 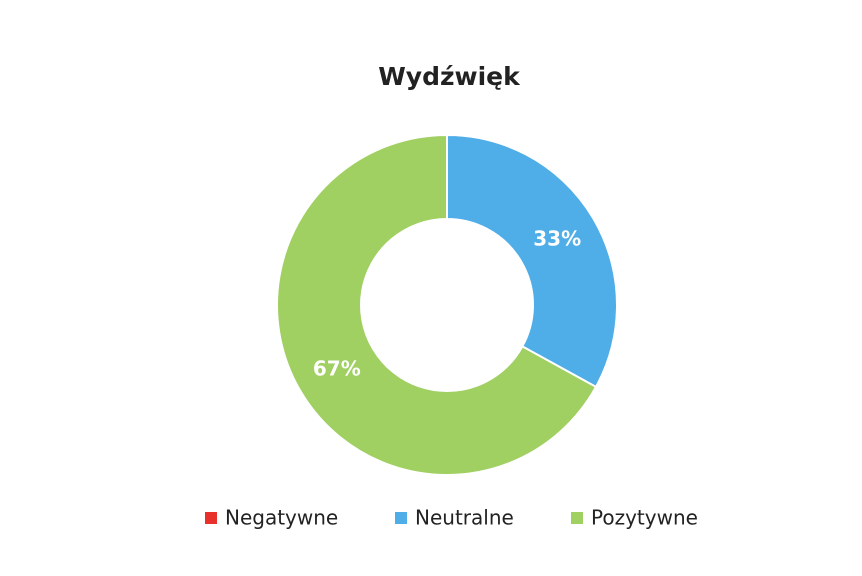 What do you see at coordinates (464, 518) in the screenshot?
I see `legend-label: Neutralne` at bounding box center [464, 518].